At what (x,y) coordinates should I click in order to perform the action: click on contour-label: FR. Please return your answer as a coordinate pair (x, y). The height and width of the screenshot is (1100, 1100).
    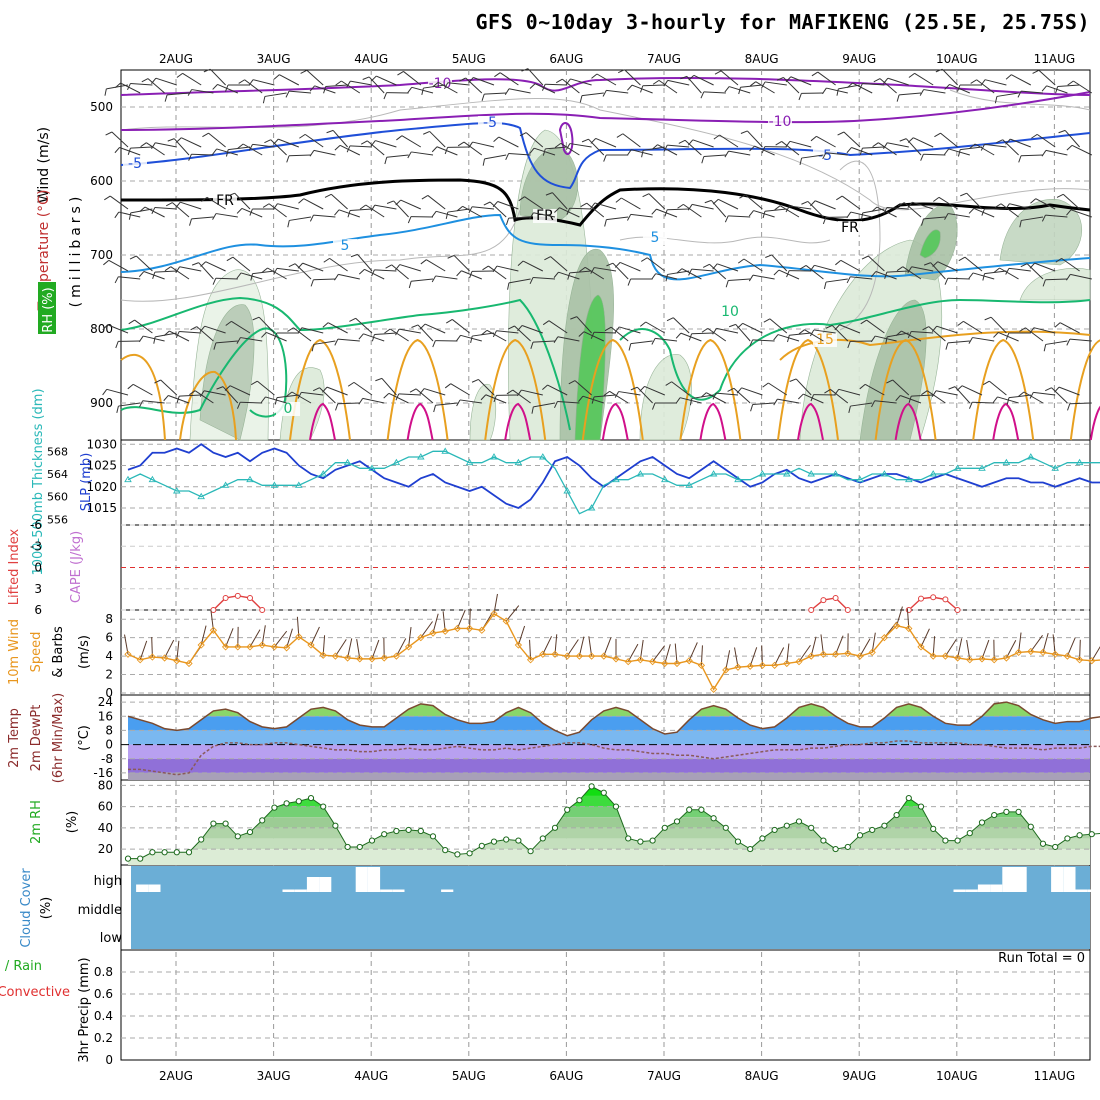
    Looking at the image, I should click on (850, 228).